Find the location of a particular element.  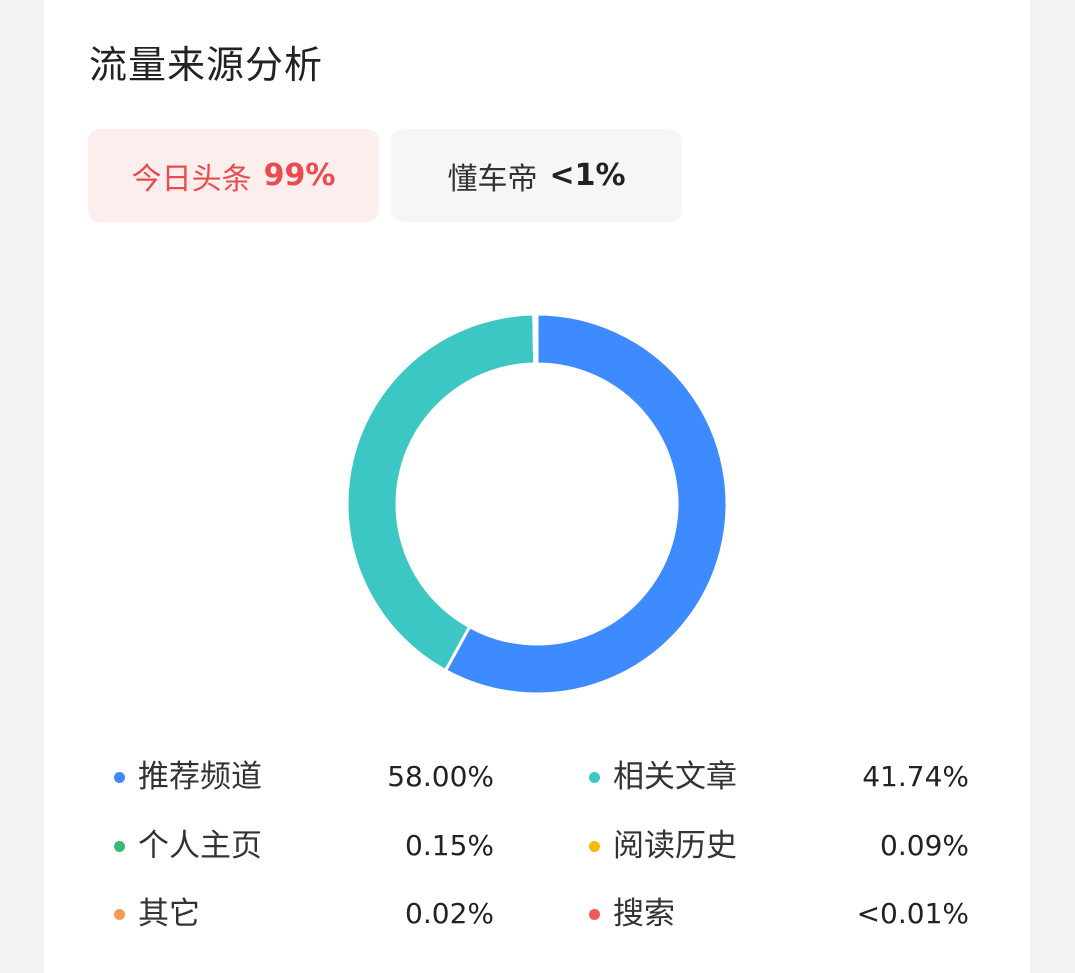

tab-toutiao: 今日头条 99% is located at coordinates (233, 175).